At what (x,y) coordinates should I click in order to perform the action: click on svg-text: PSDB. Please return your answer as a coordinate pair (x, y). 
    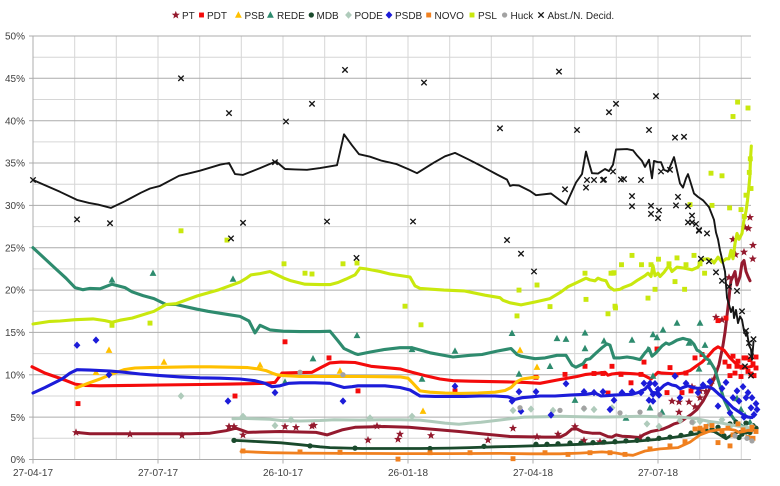
    Looking at the image, I should click on (409, 16).